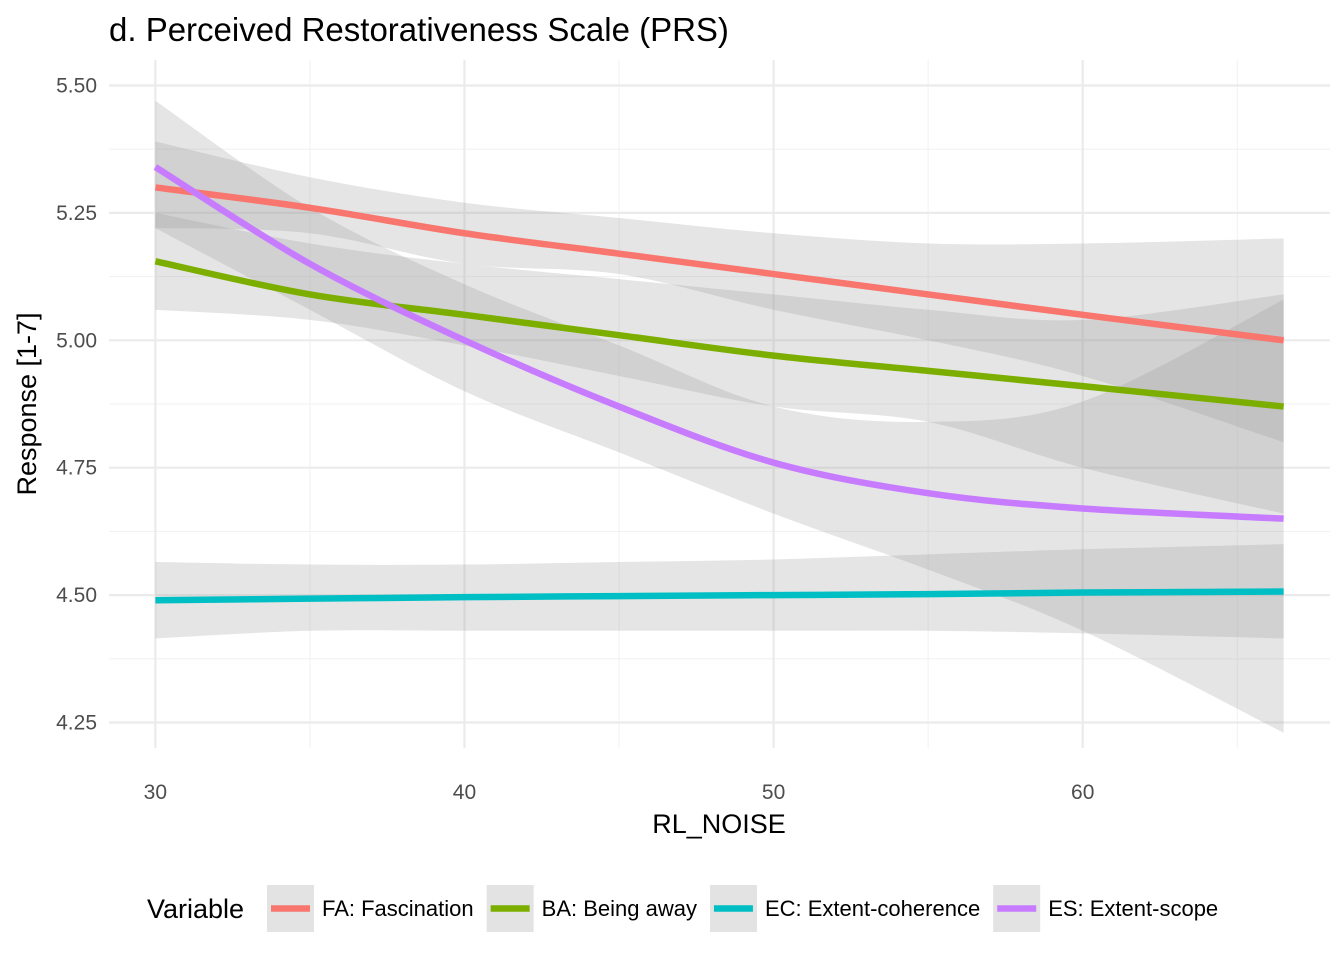 The image size is (1344, 960). What do you see at coordinates (773, 792) in the screenshot?
I see `x-tick-label: 50` at bounding box center [773, 792].